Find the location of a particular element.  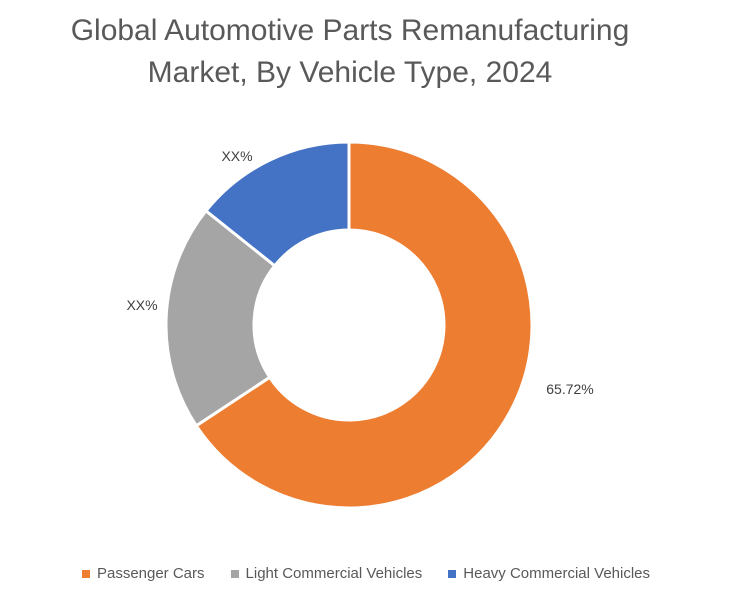

legend-item-passenger-cars: Passenger Cars is located at coordinates (143, 573).